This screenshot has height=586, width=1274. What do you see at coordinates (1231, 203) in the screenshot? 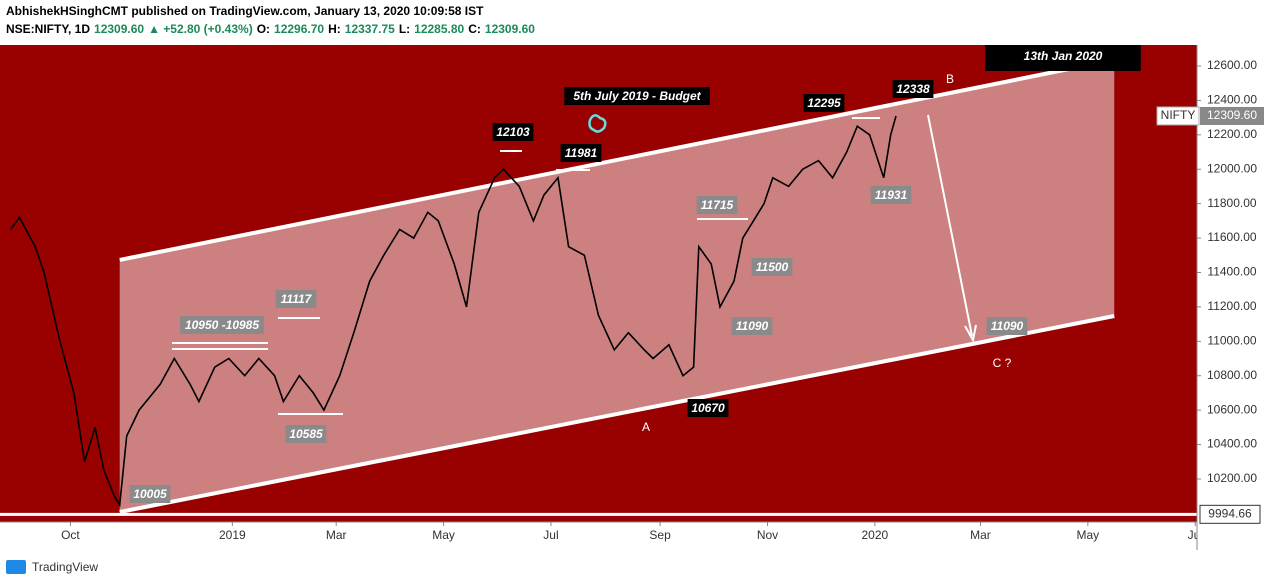
I see `y-tick-label: 11800.00` at bounding box center [1231, 203].